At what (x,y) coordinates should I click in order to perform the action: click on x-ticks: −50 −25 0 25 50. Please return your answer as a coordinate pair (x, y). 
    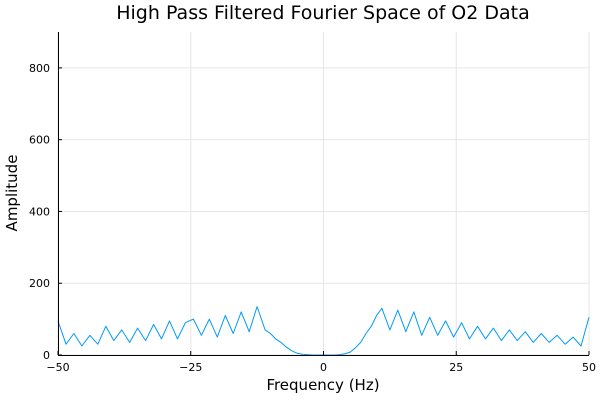
    Looking at the image, I should click on (321, 362).